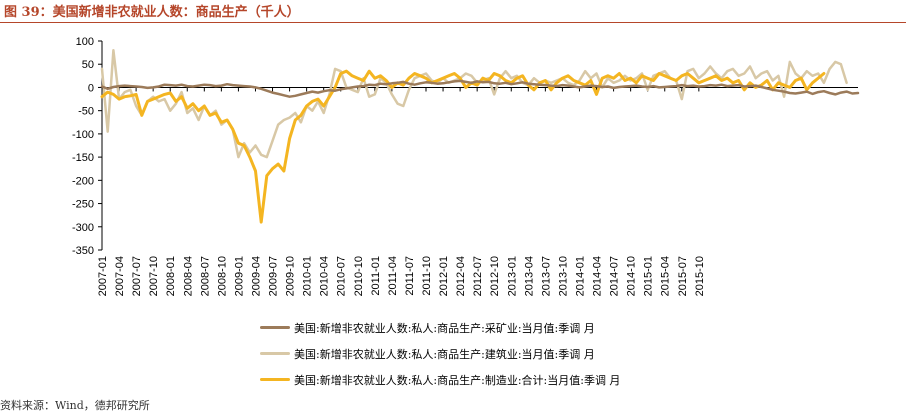  I want to click on x-tick-label: 2009-04, so click(256, 276).